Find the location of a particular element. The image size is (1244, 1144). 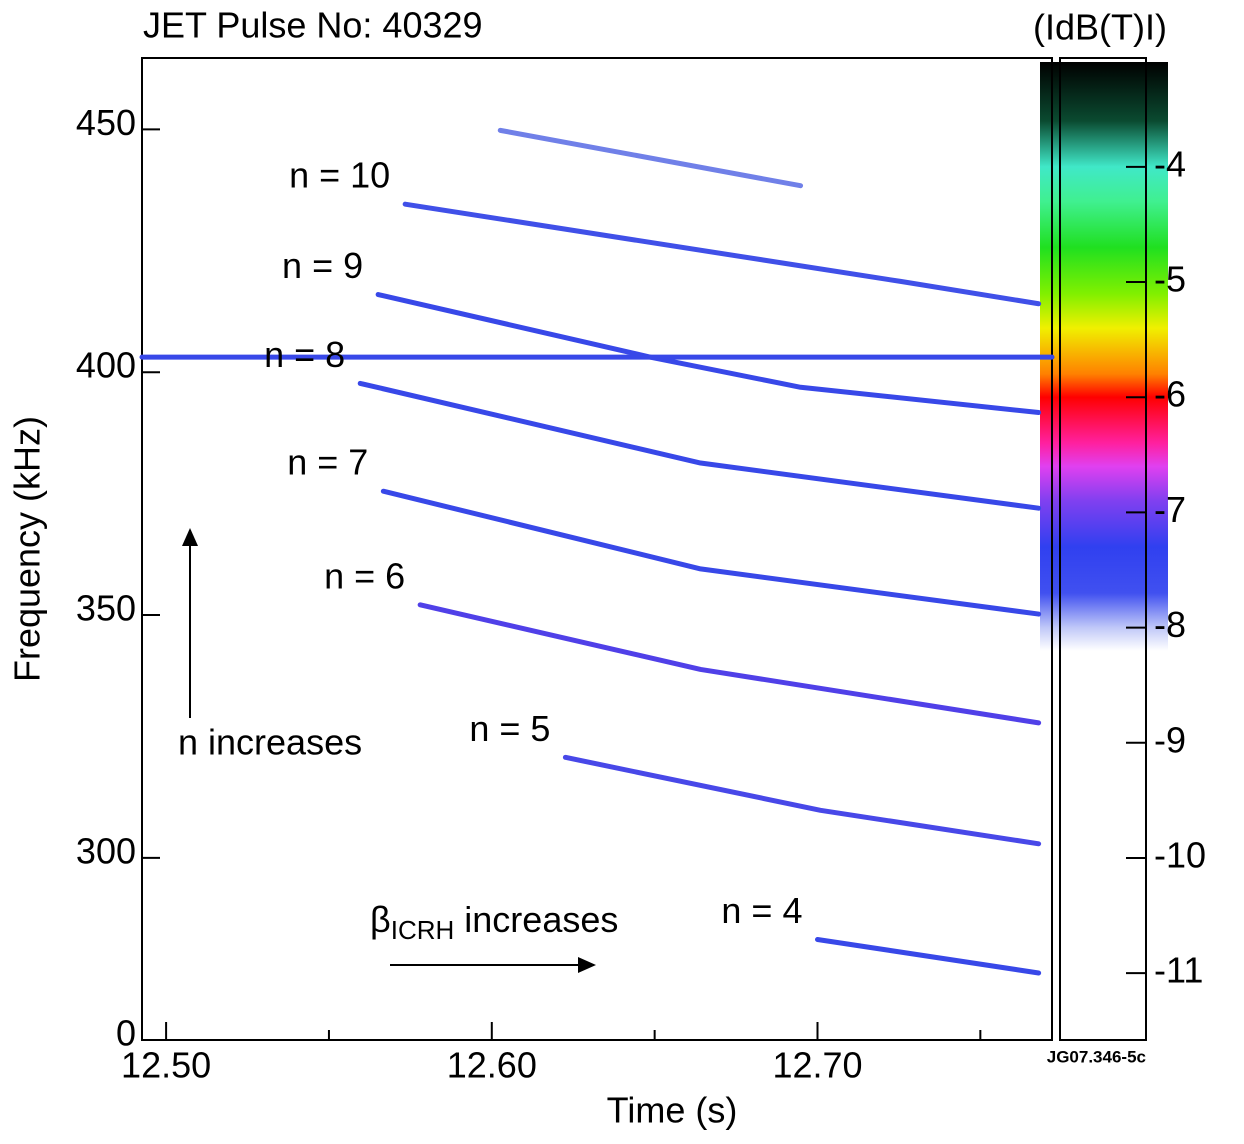

y-axis-label: Frequency (kHz) is located at coordinates (27, 549).